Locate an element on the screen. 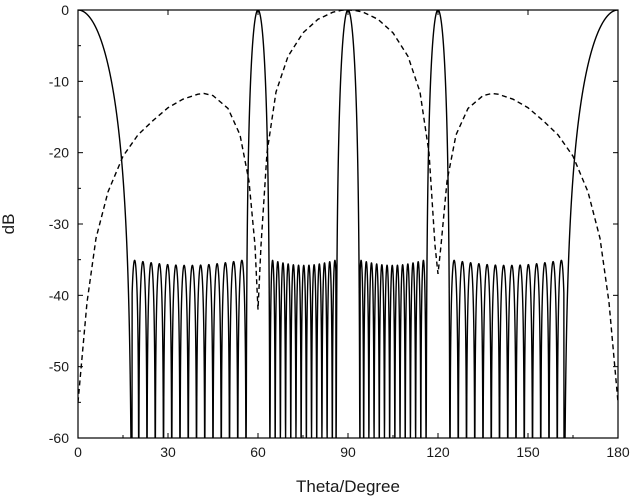  y-axis-title: dB is located at coordinates (9, 224).